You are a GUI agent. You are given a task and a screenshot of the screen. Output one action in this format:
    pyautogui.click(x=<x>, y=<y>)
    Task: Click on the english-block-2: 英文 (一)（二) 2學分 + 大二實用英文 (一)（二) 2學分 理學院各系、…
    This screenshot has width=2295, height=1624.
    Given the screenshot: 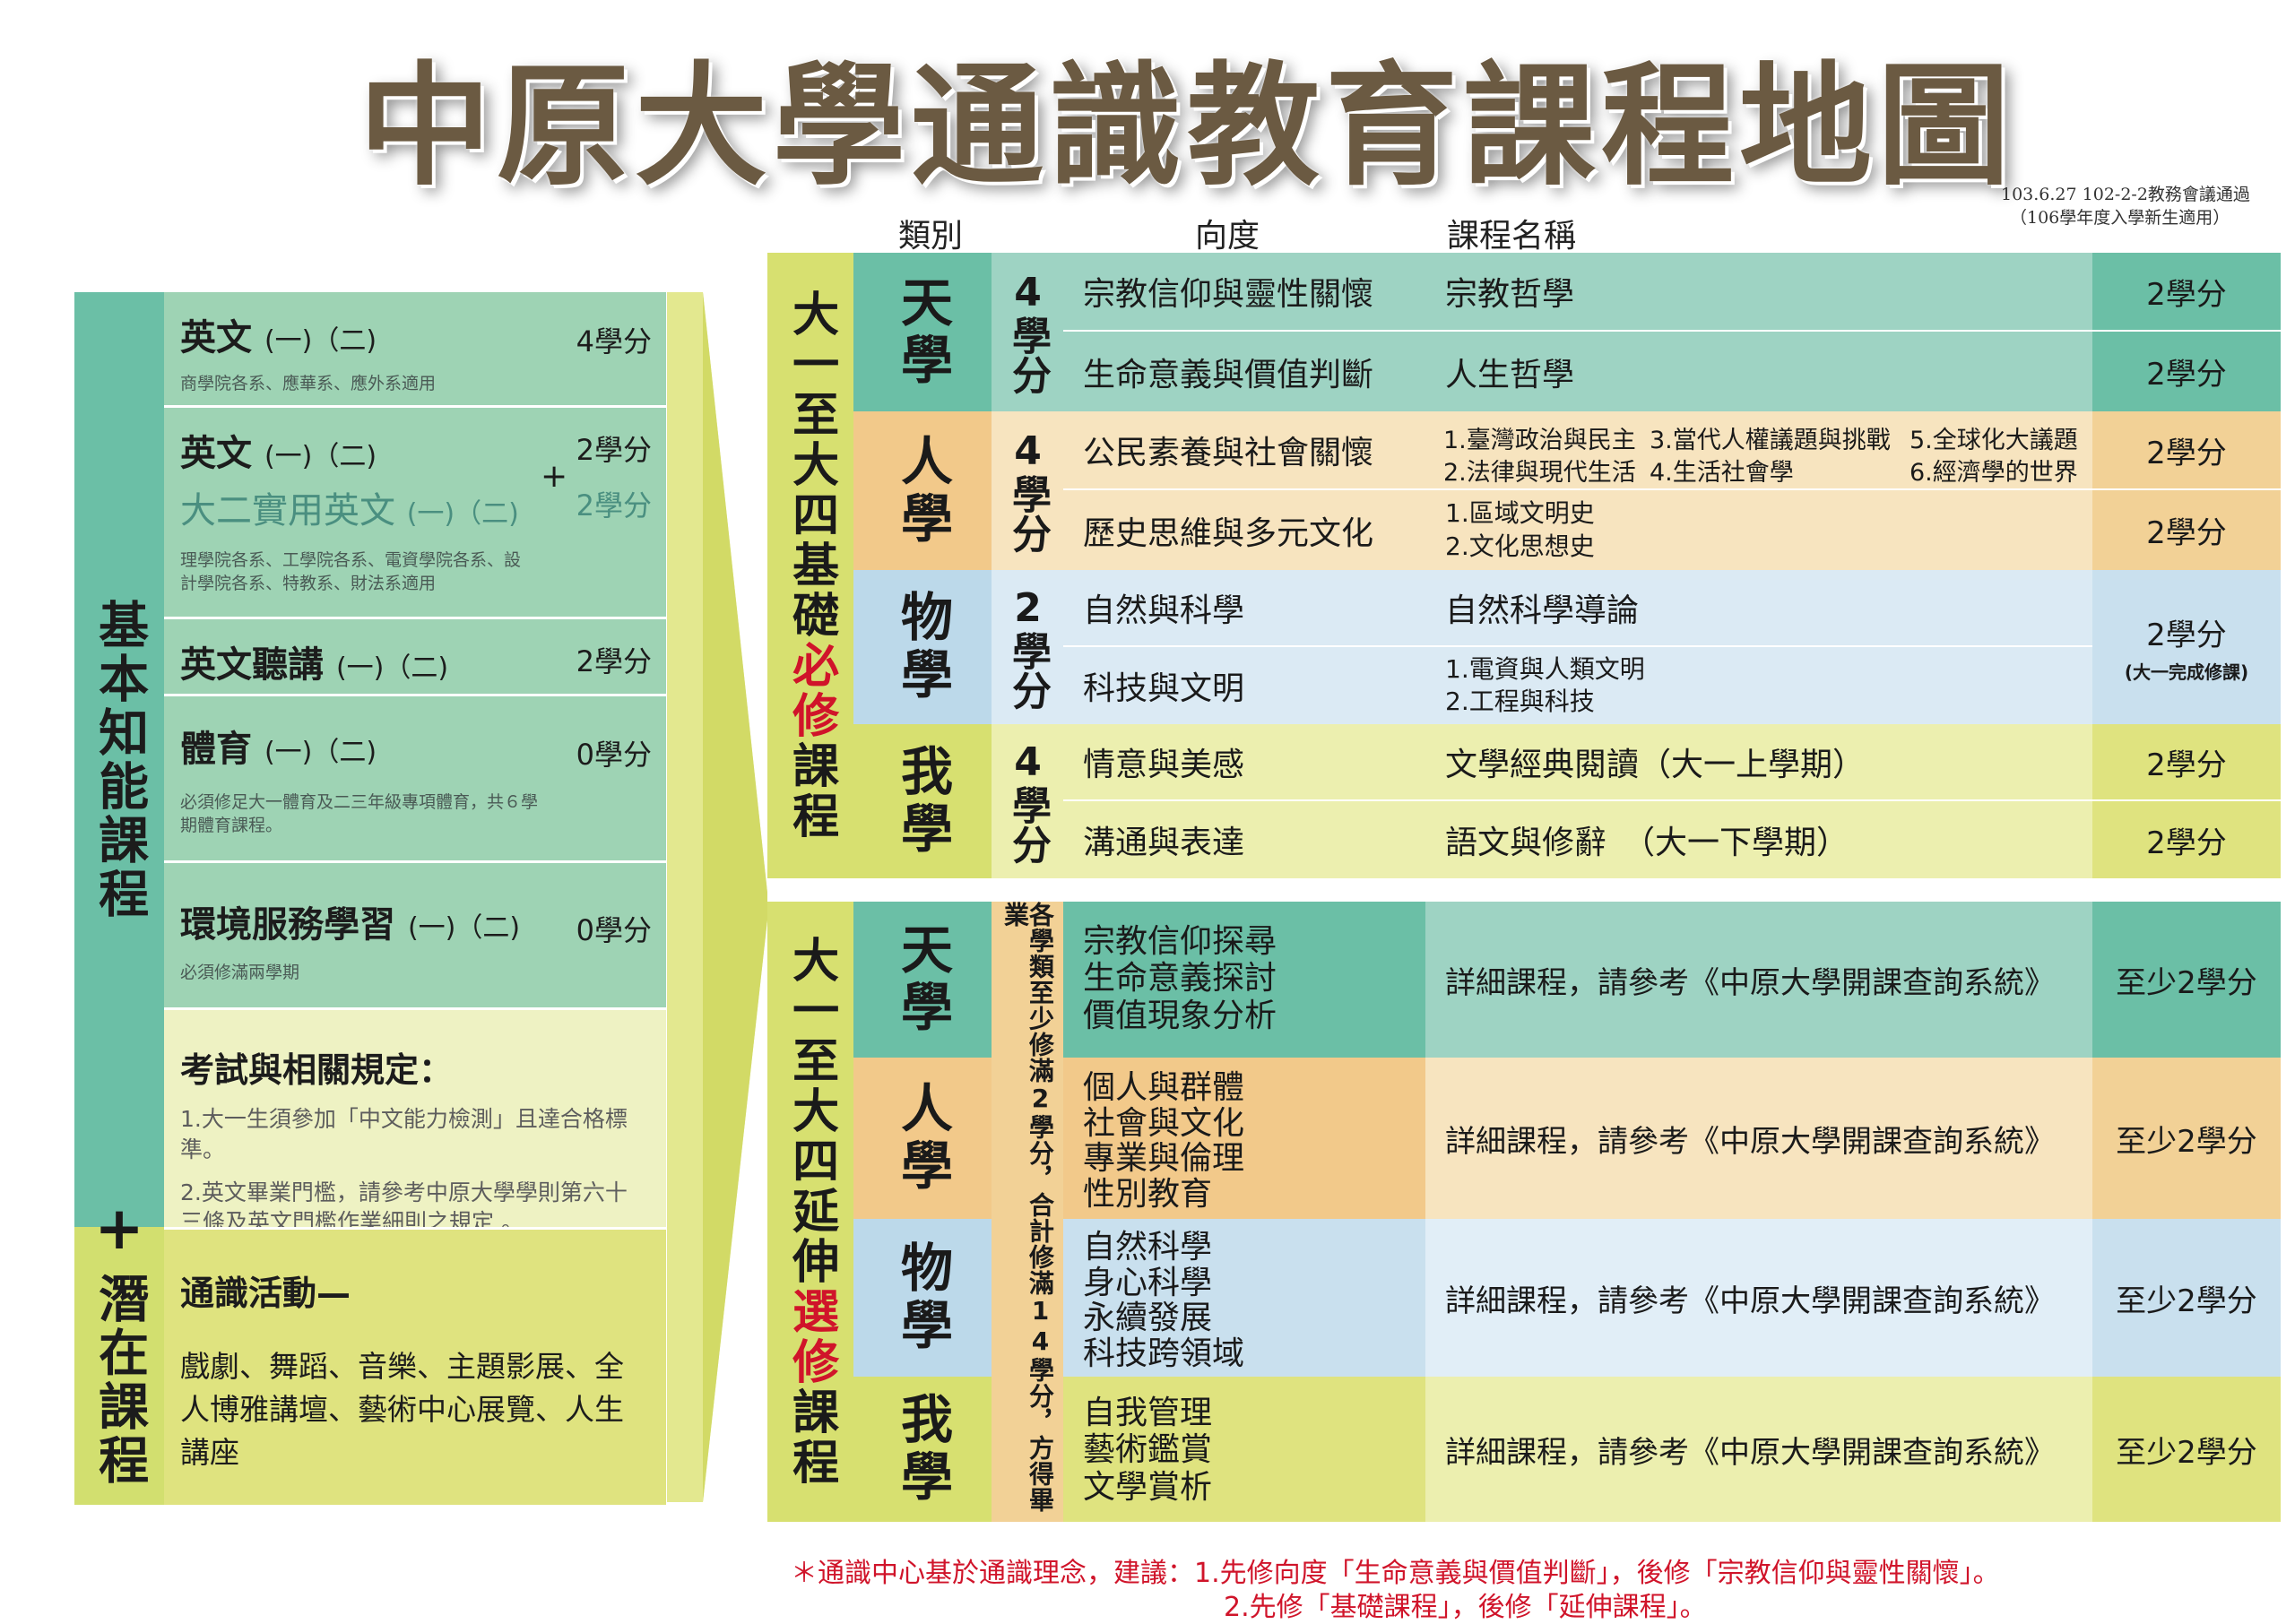 What is the action you would take?
    pyautogui.click(x=415, y=511)
    